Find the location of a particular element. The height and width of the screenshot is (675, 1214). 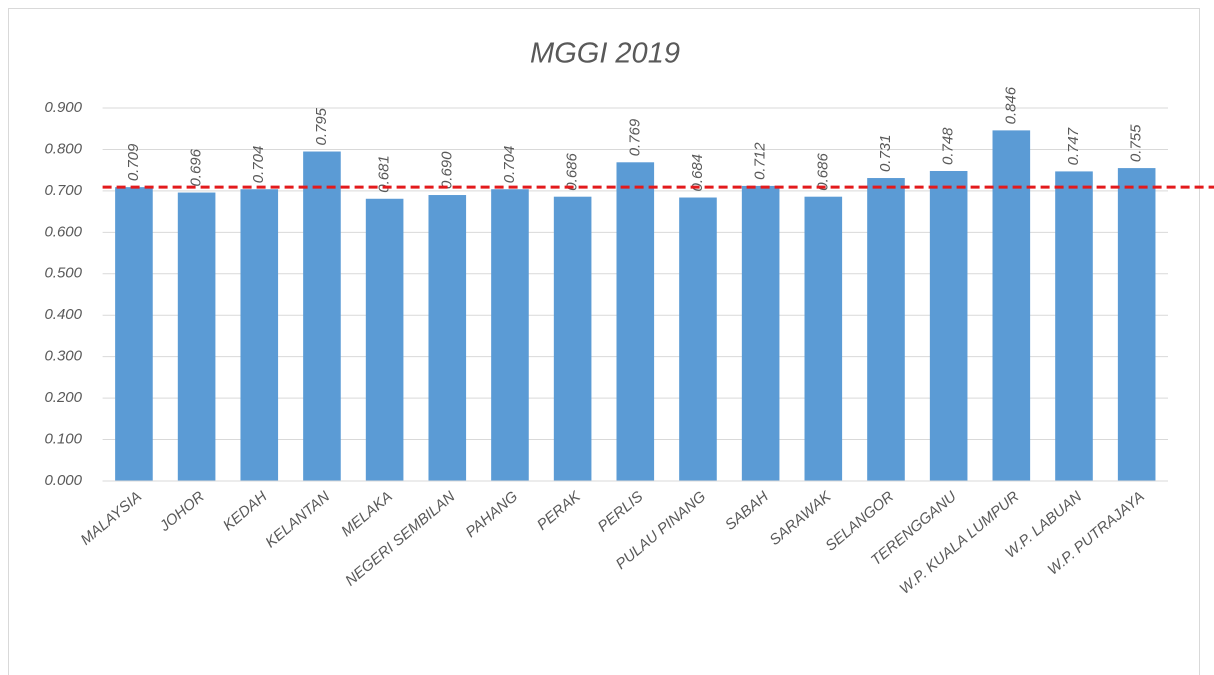

data-label: 0.684 is located at coordinates (697, 173).